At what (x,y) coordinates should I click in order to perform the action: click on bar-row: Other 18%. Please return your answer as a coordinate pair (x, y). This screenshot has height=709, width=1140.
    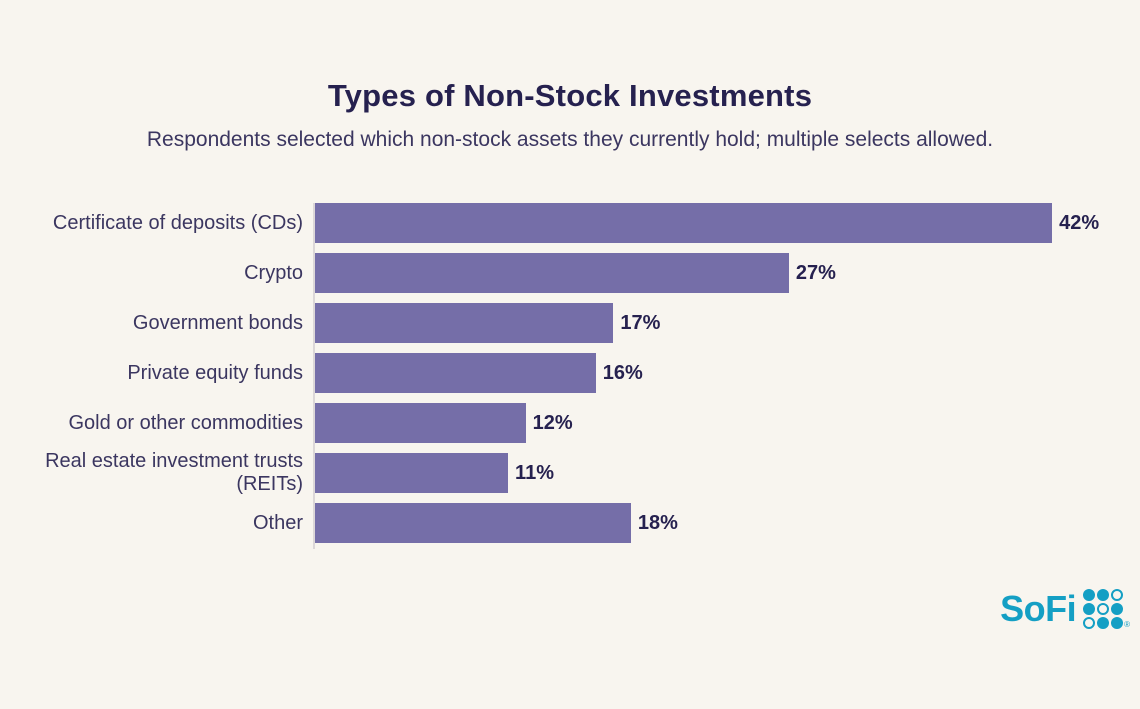
    Looking at the image, I should click on (570, 523).